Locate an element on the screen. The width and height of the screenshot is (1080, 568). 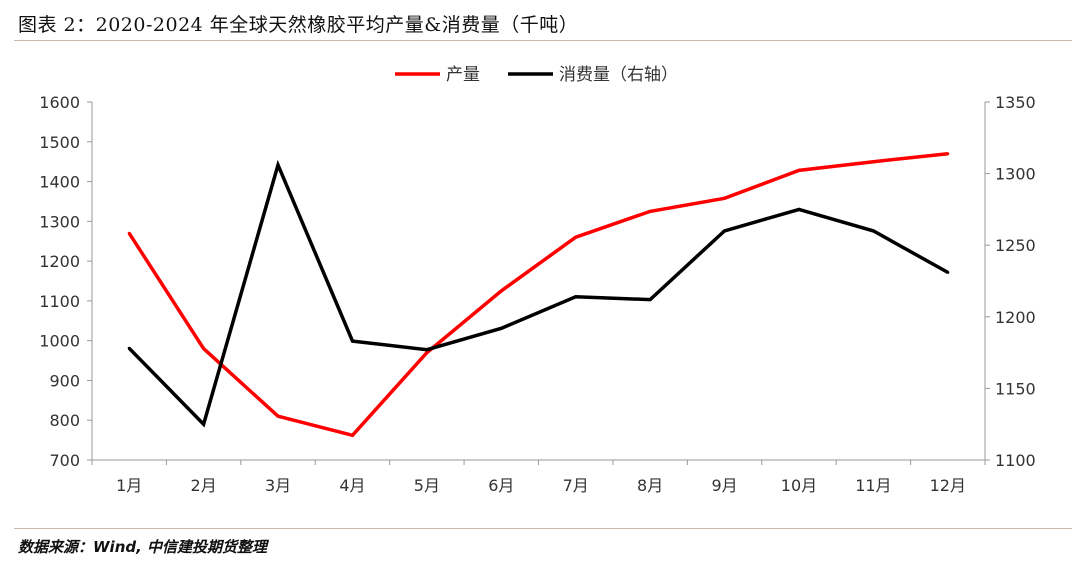
figure-title: 图表 2：2020-2024 年全球天然橡胶平均产量&消费量（千吨） is located at coordinates (298, 25).